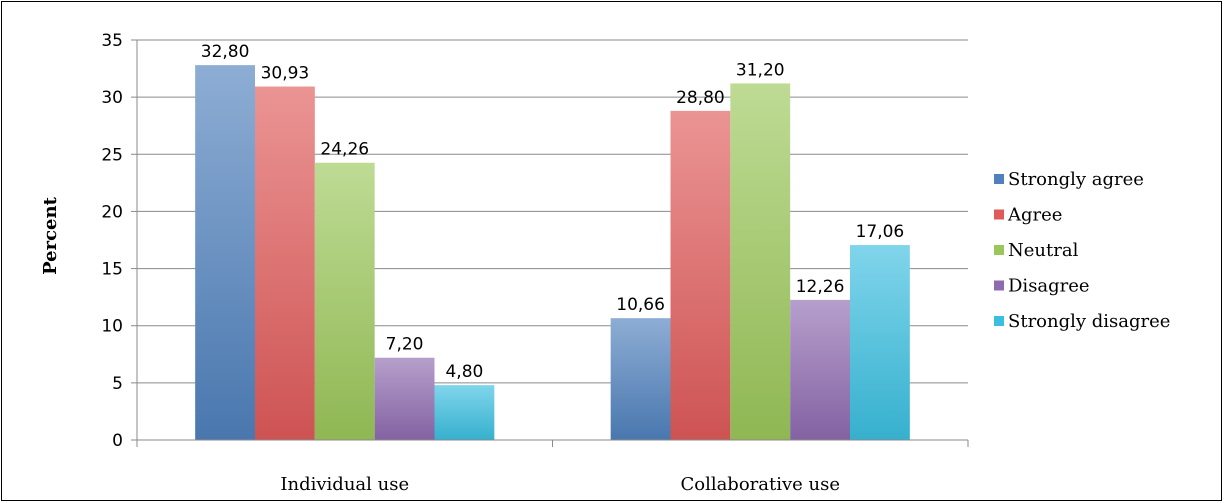  Describe the element at coordinates (880, 232) in the screenshot. I see `data-label: 17,06` at that location.